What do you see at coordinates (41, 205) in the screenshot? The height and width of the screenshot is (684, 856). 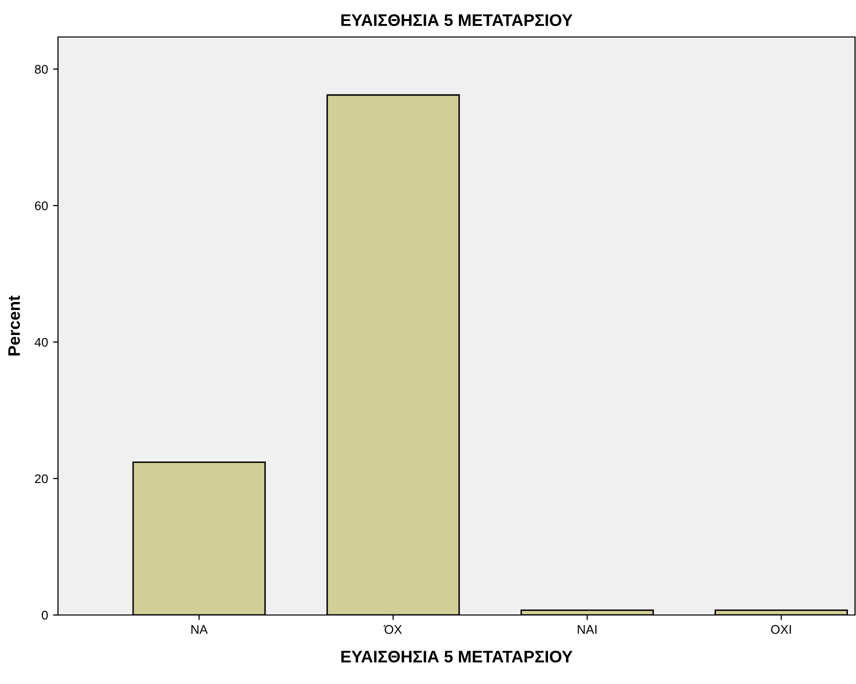 I see `y-tick-label: 60` at bounding box center [41, 205].